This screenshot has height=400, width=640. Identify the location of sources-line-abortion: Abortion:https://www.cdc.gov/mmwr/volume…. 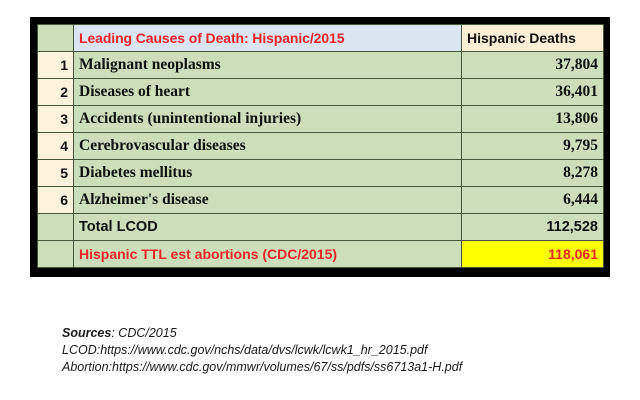
(262, 367).